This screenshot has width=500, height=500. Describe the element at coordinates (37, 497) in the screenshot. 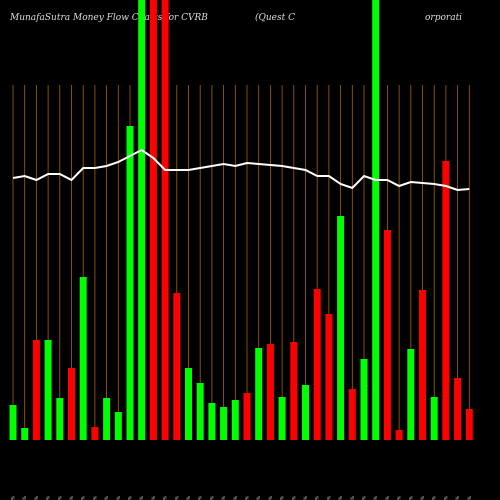

I see `x-tick-label: 1.77 0.19%` at that location.